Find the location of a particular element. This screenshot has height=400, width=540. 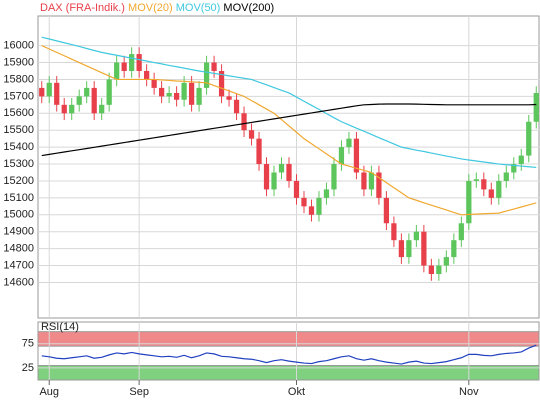

moving-average is located at coordinates (289, 130).